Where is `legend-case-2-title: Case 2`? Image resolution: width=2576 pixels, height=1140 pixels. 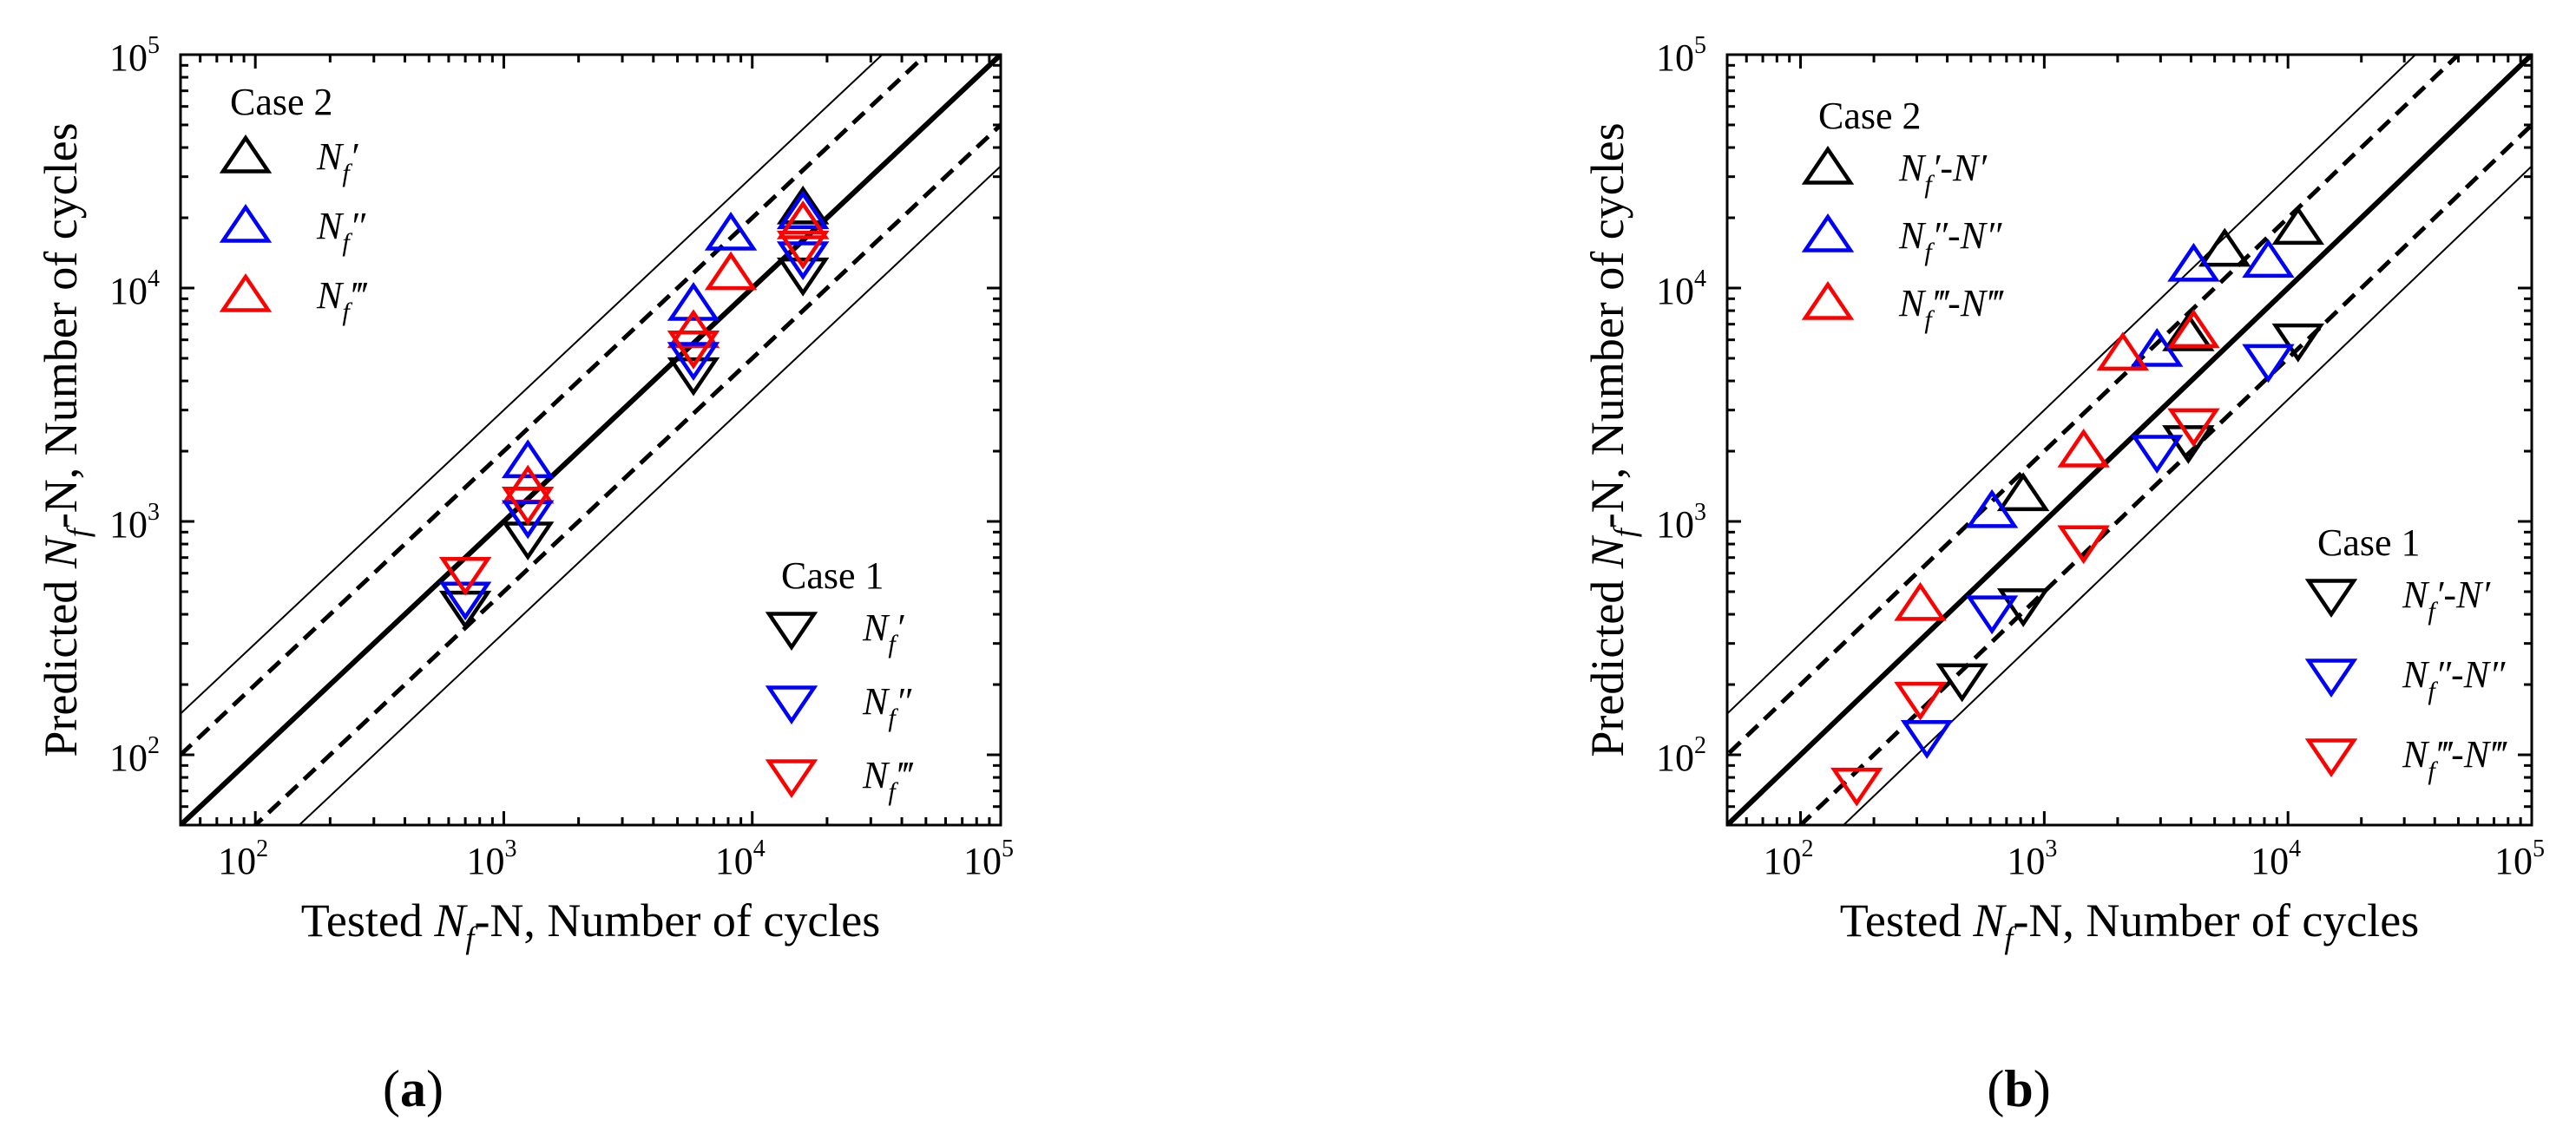 legend-case-2-title: Case 2 is located at coordinates (281, 102).